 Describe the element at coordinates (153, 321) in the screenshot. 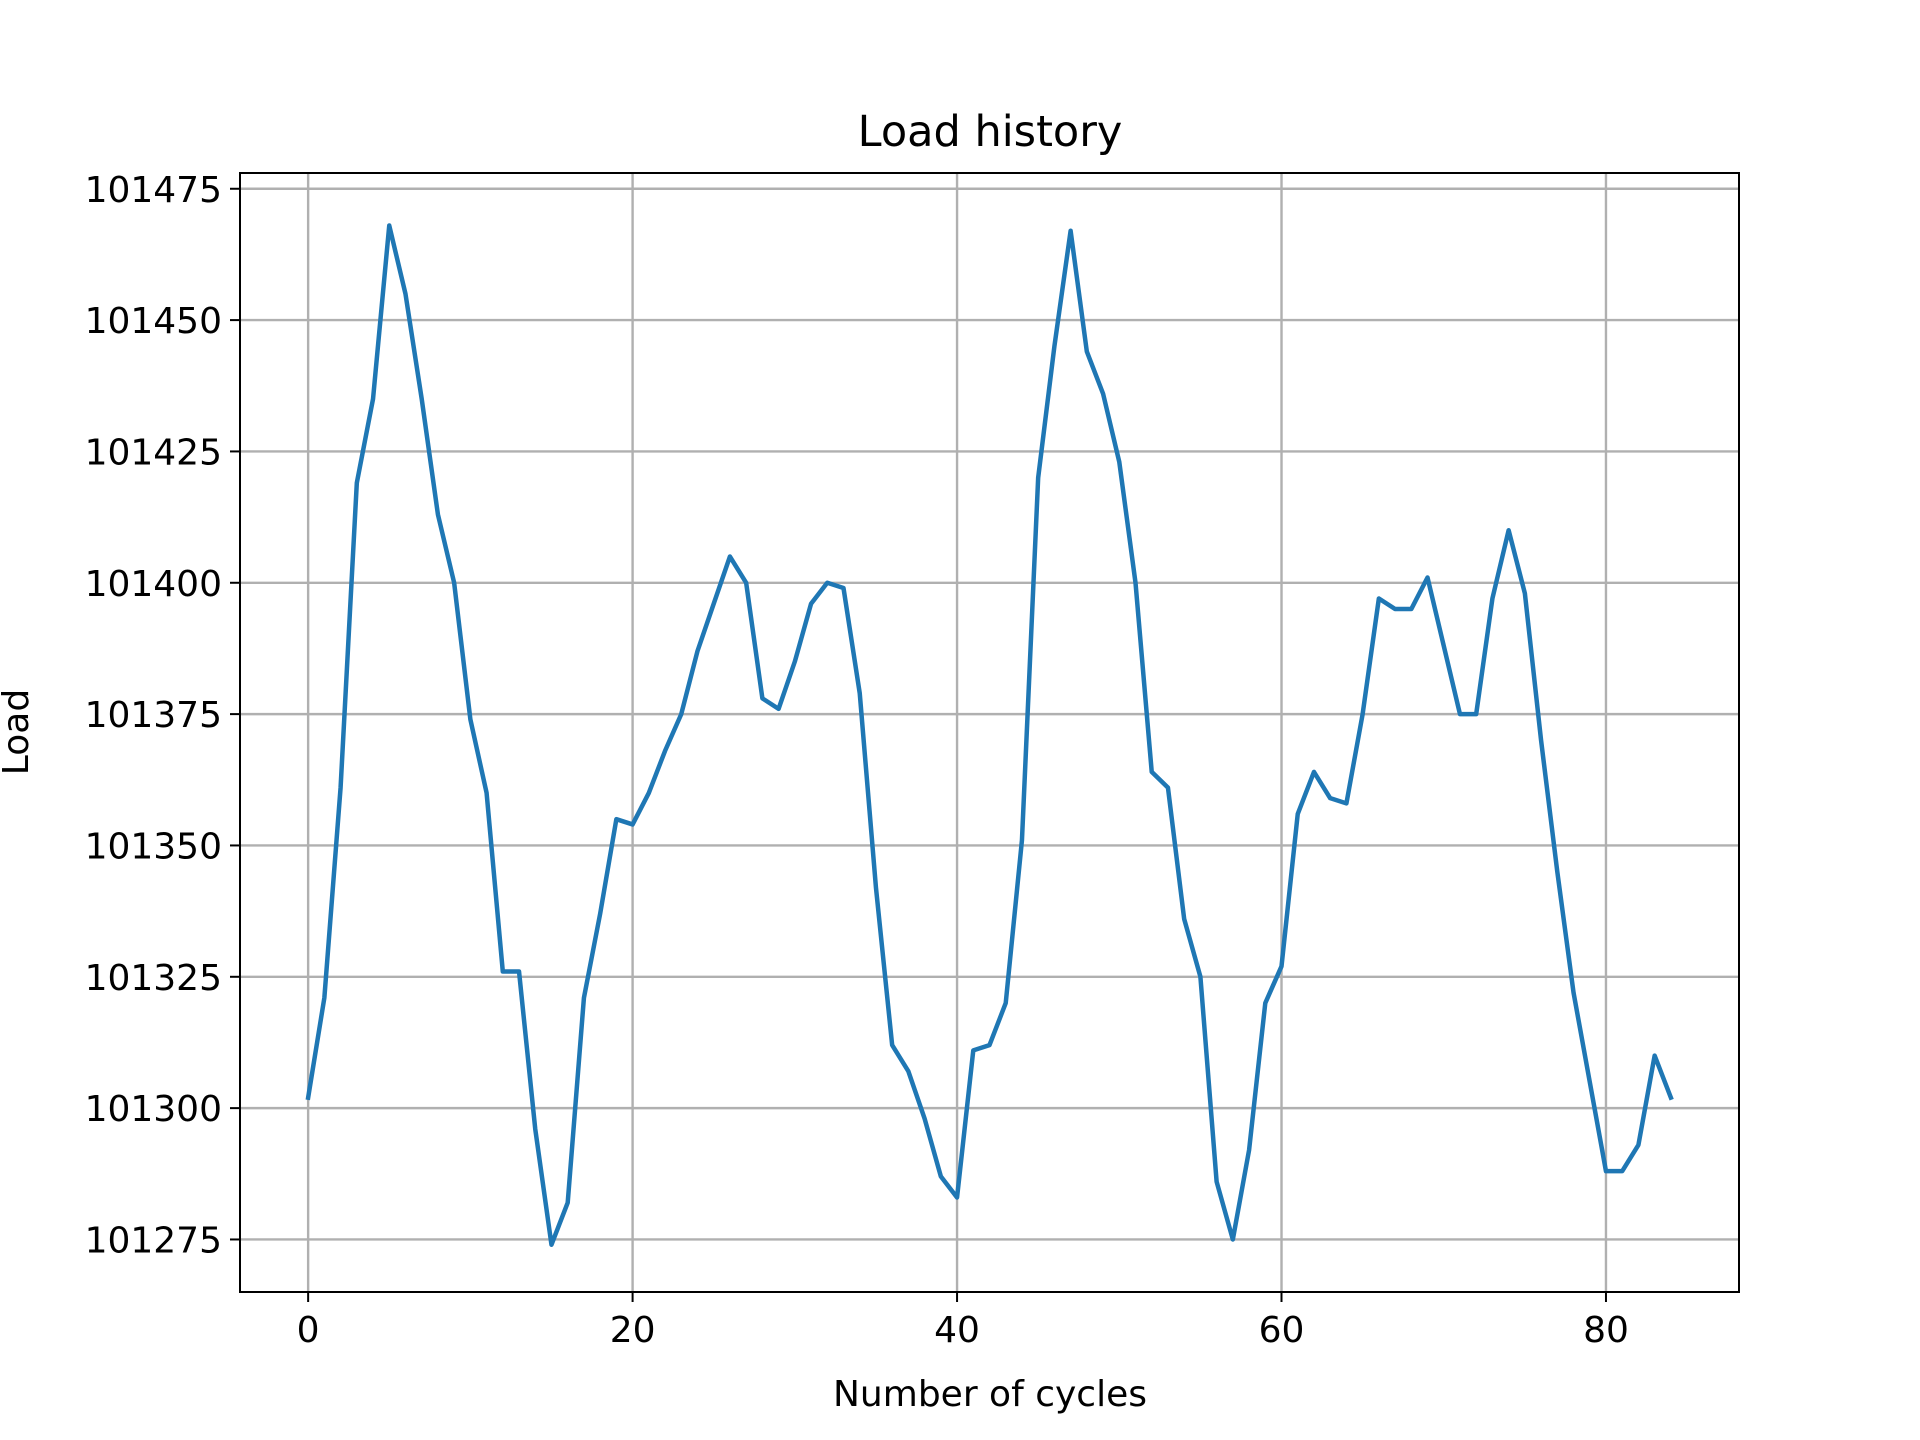

I see `y-tick-label: 101450` at that location.